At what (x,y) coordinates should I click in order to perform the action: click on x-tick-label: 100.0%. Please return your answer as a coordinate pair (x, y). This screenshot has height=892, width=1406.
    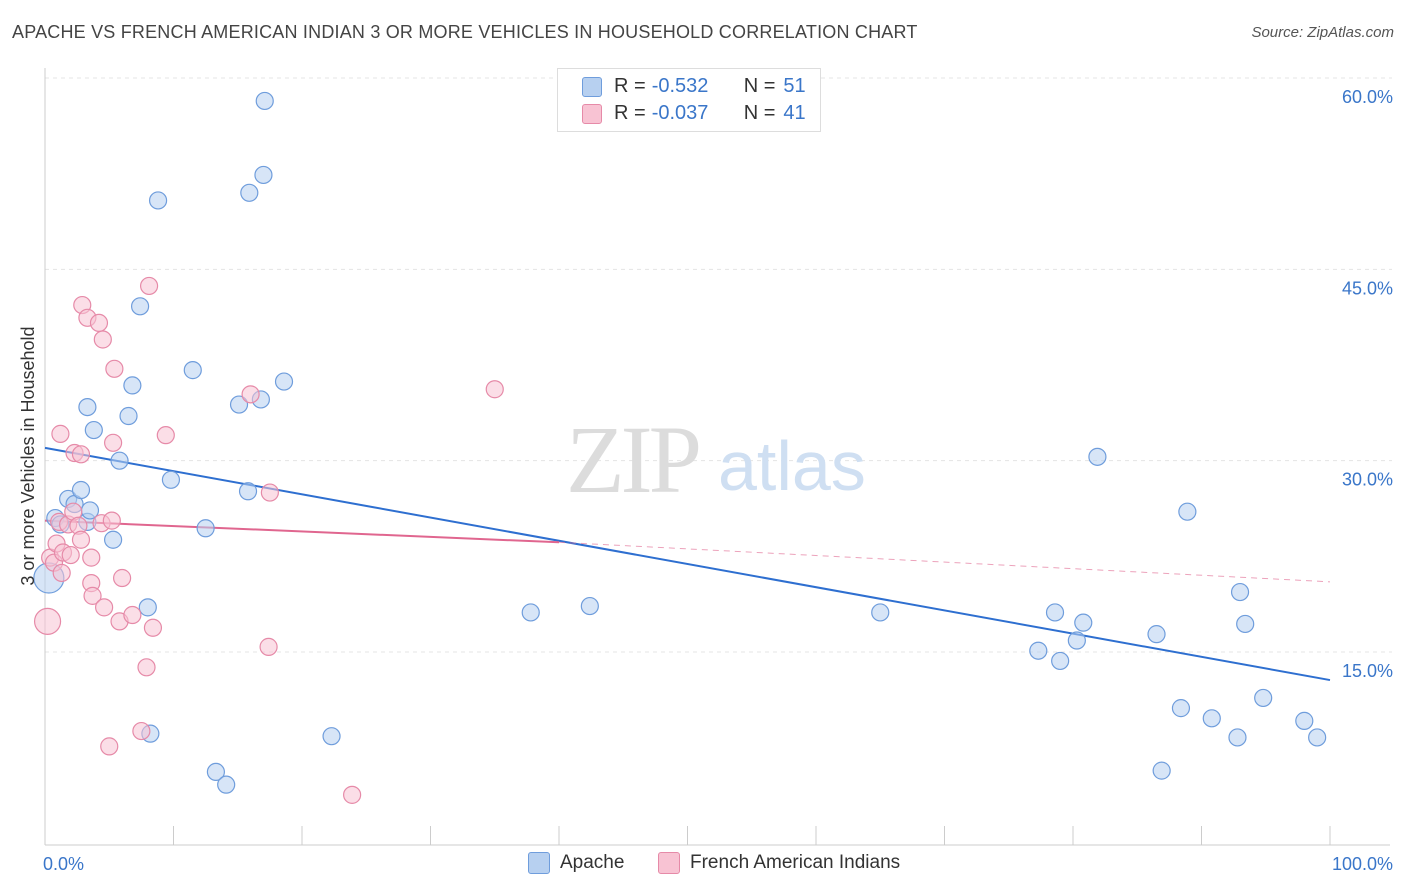
    Looking at the image, I should click on (1362, 864).